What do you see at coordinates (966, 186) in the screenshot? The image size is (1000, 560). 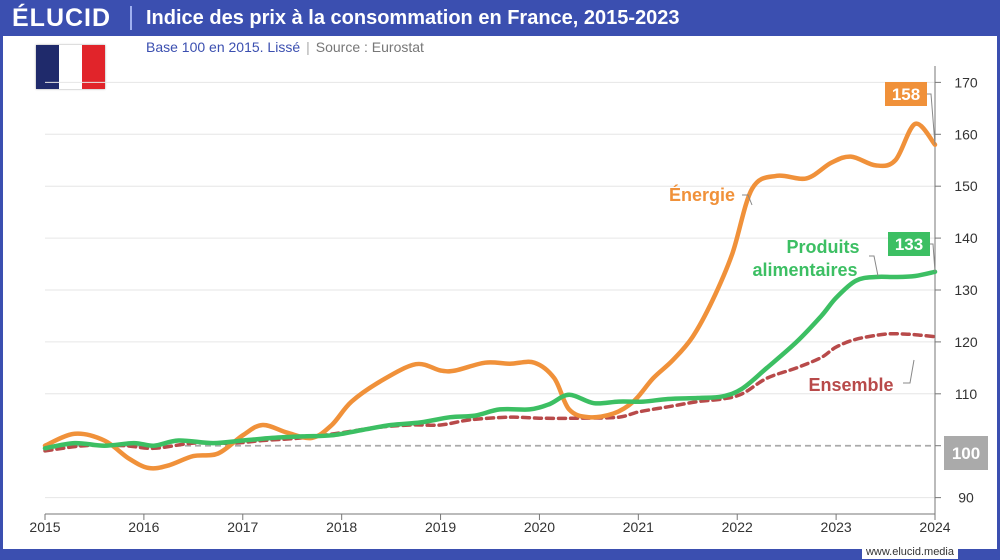 I see `y-tick-label: 150` at bounding box center [966, 186].